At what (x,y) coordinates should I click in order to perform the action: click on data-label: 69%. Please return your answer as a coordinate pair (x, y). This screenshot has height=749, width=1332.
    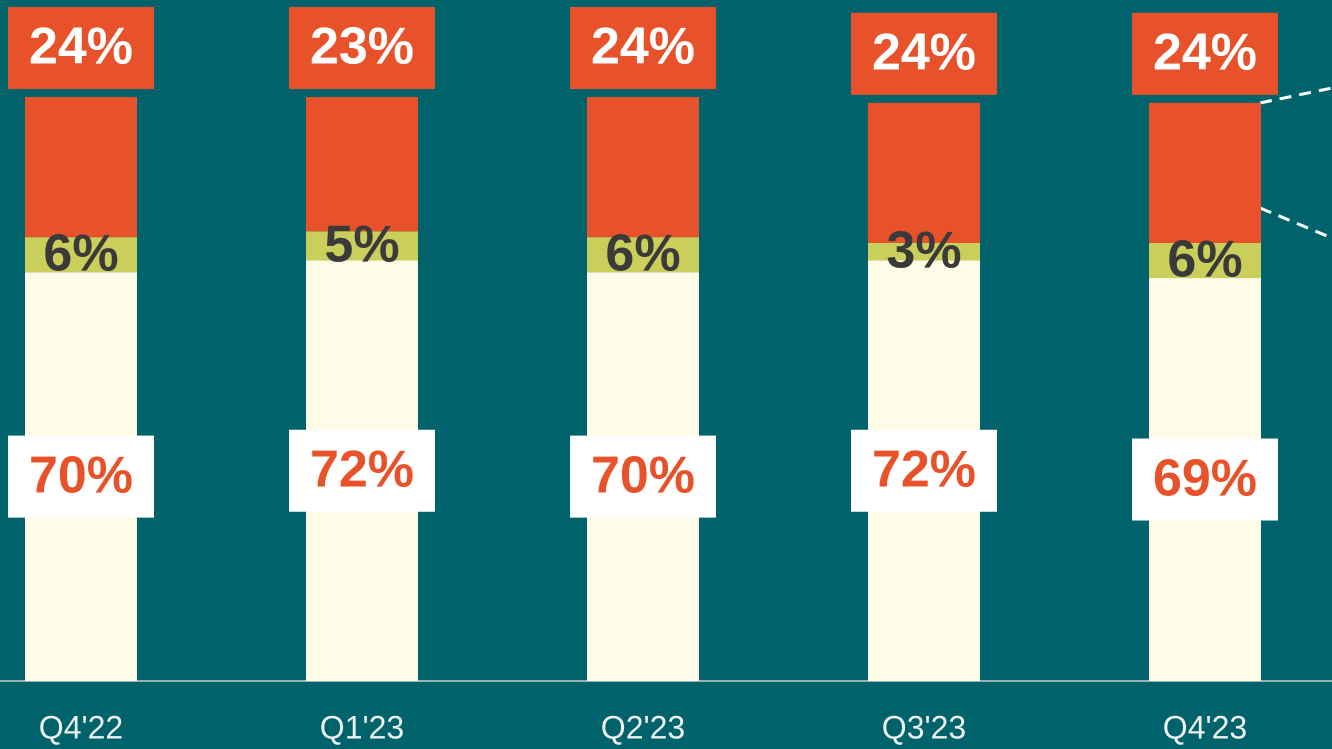
    Looking at the image, I should click on (1205, 478).